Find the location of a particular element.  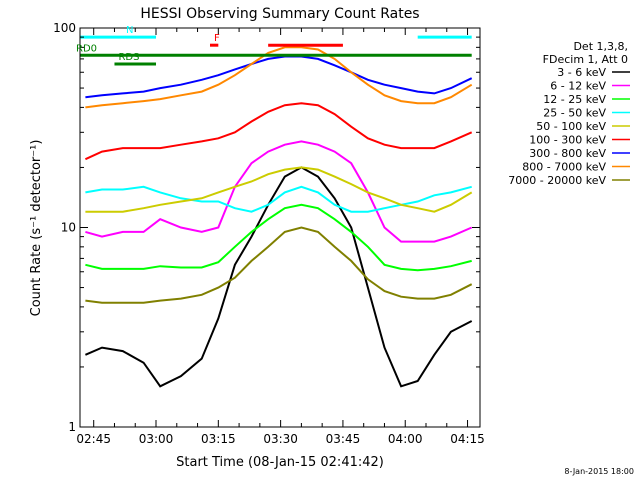

legend-label-4: 50 - 100 keV is located at coordinates (571, 126).